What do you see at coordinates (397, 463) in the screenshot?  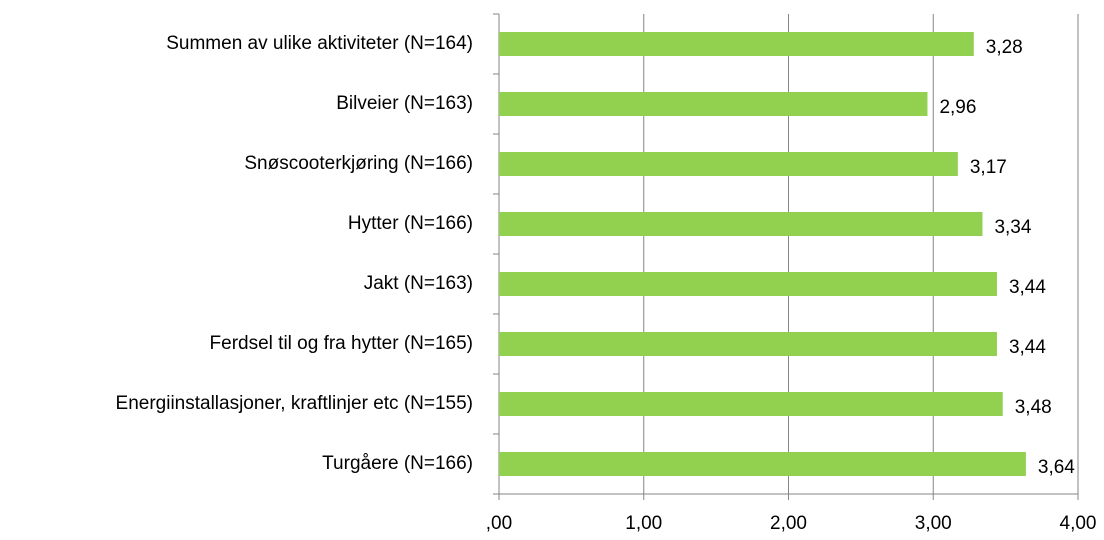 I see `y-tick-label: Turgåere (N=166)` at bounding box center [397, 463].